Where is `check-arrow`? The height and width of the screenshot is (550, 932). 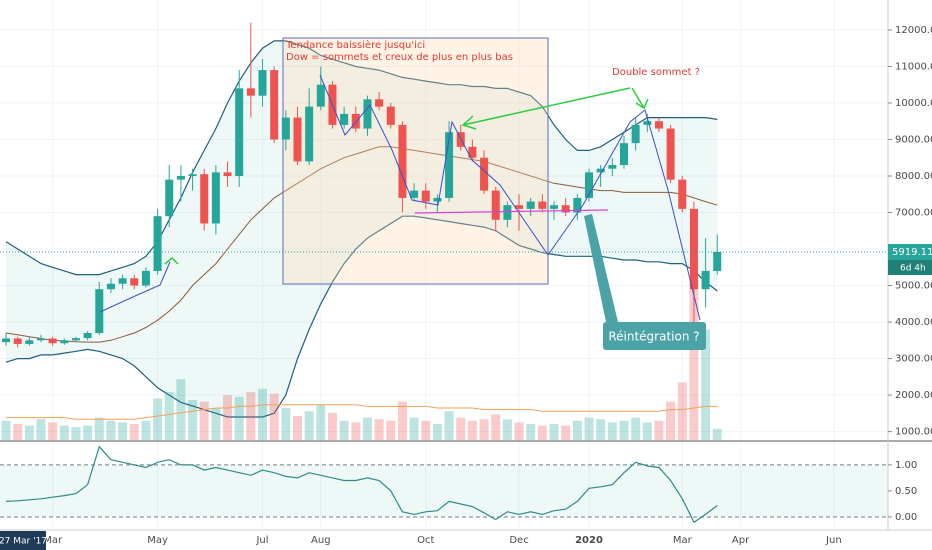
check-arrow is located at coordinates (171, 260).